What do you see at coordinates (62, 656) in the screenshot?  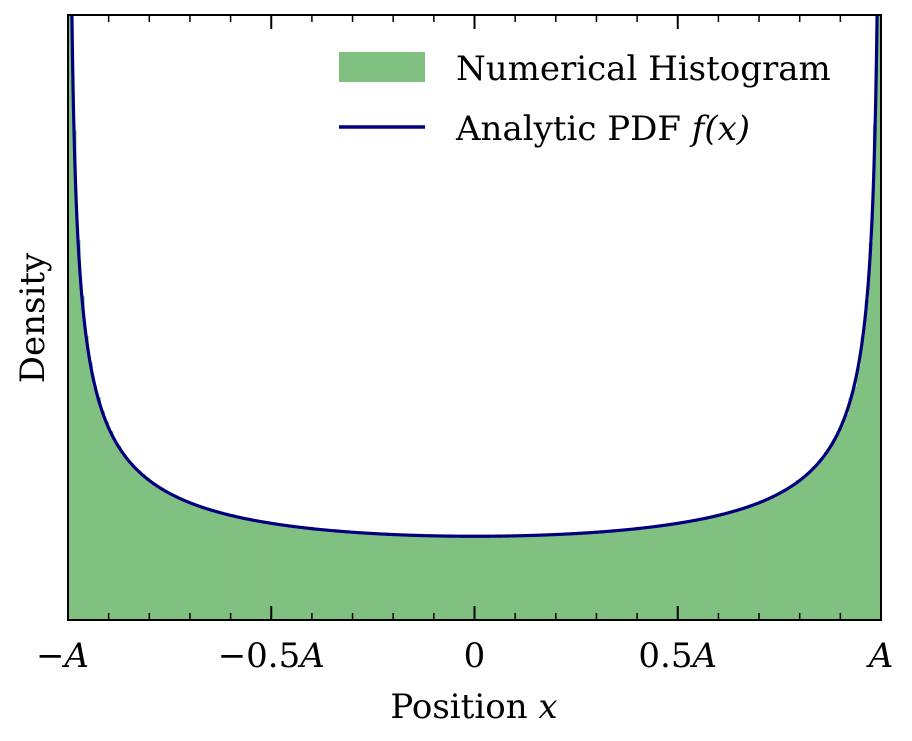 I see `x-tick-label: −A` at bounding box center [62, 656].